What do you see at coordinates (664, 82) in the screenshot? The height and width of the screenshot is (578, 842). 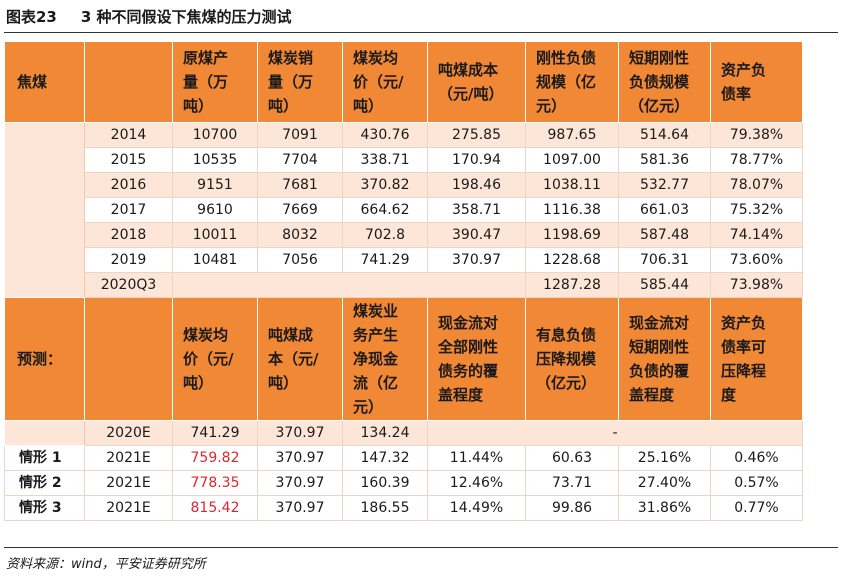 I see `column-header: 短期刚性 负债规模 （亿元）` at bounding box center [664, 82].